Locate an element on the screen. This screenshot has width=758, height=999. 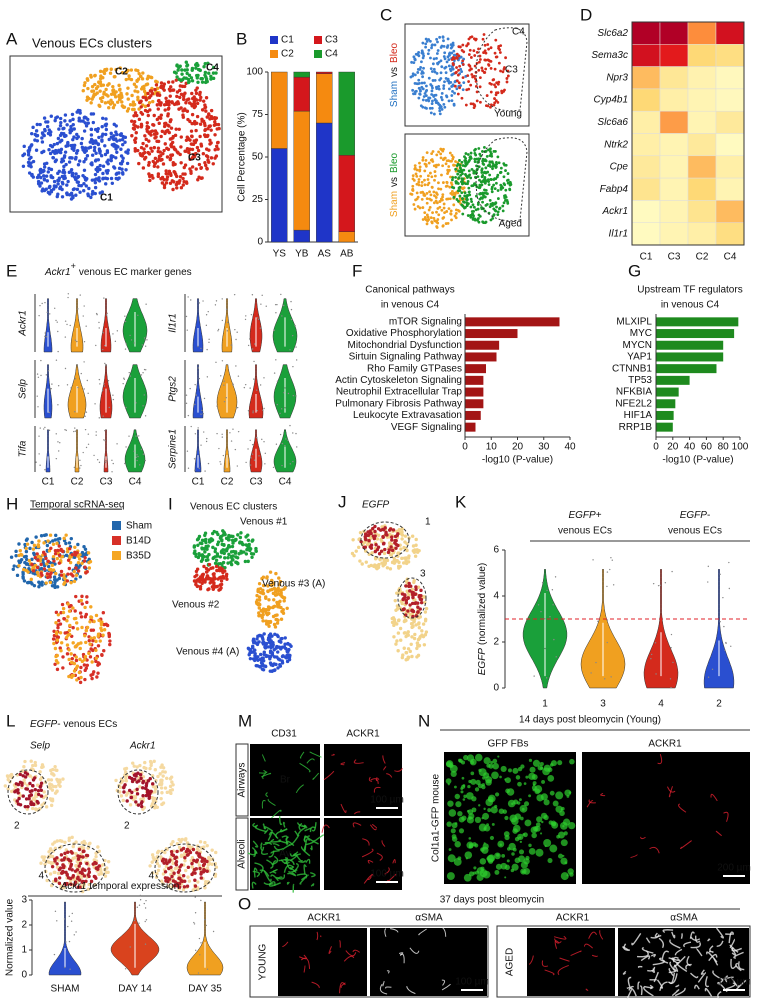
text-part: EGFP is located at coordinates (44, 724).